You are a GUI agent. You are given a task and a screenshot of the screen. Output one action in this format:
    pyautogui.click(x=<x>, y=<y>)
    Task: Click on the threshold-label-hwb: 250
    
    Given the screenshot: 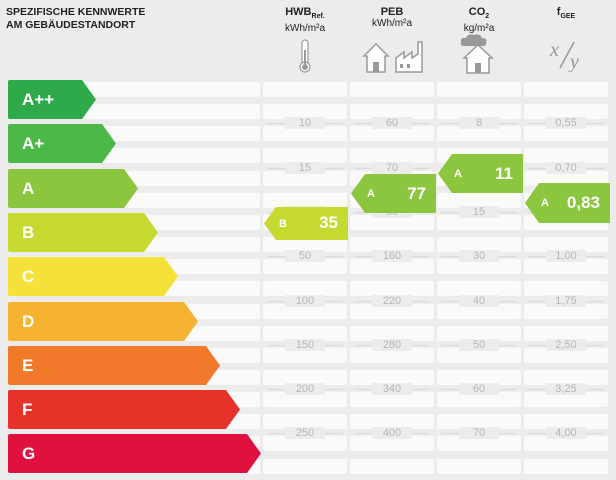 What is the action you would take?
    pyautogui.click(x=305, y=433)
    